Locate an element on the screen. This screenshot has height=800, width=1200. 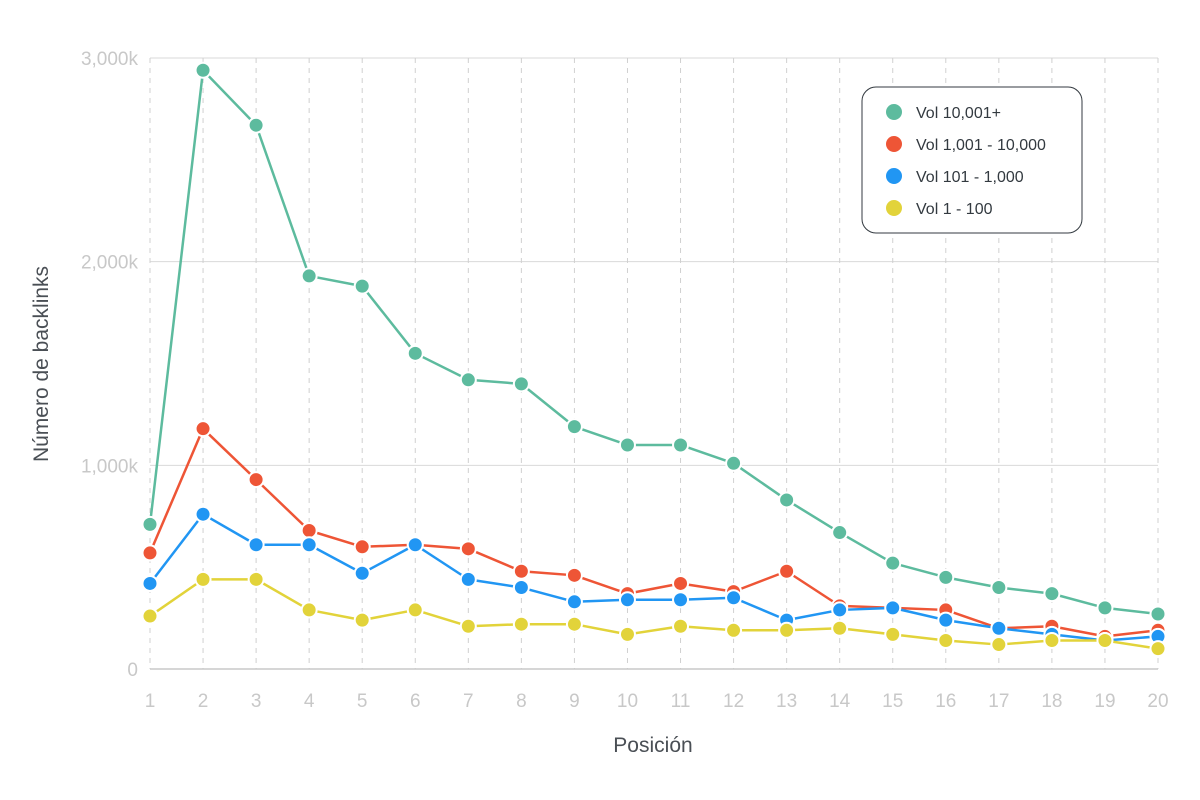
x-tick-label: 12 is located at coordinates (733, 701).